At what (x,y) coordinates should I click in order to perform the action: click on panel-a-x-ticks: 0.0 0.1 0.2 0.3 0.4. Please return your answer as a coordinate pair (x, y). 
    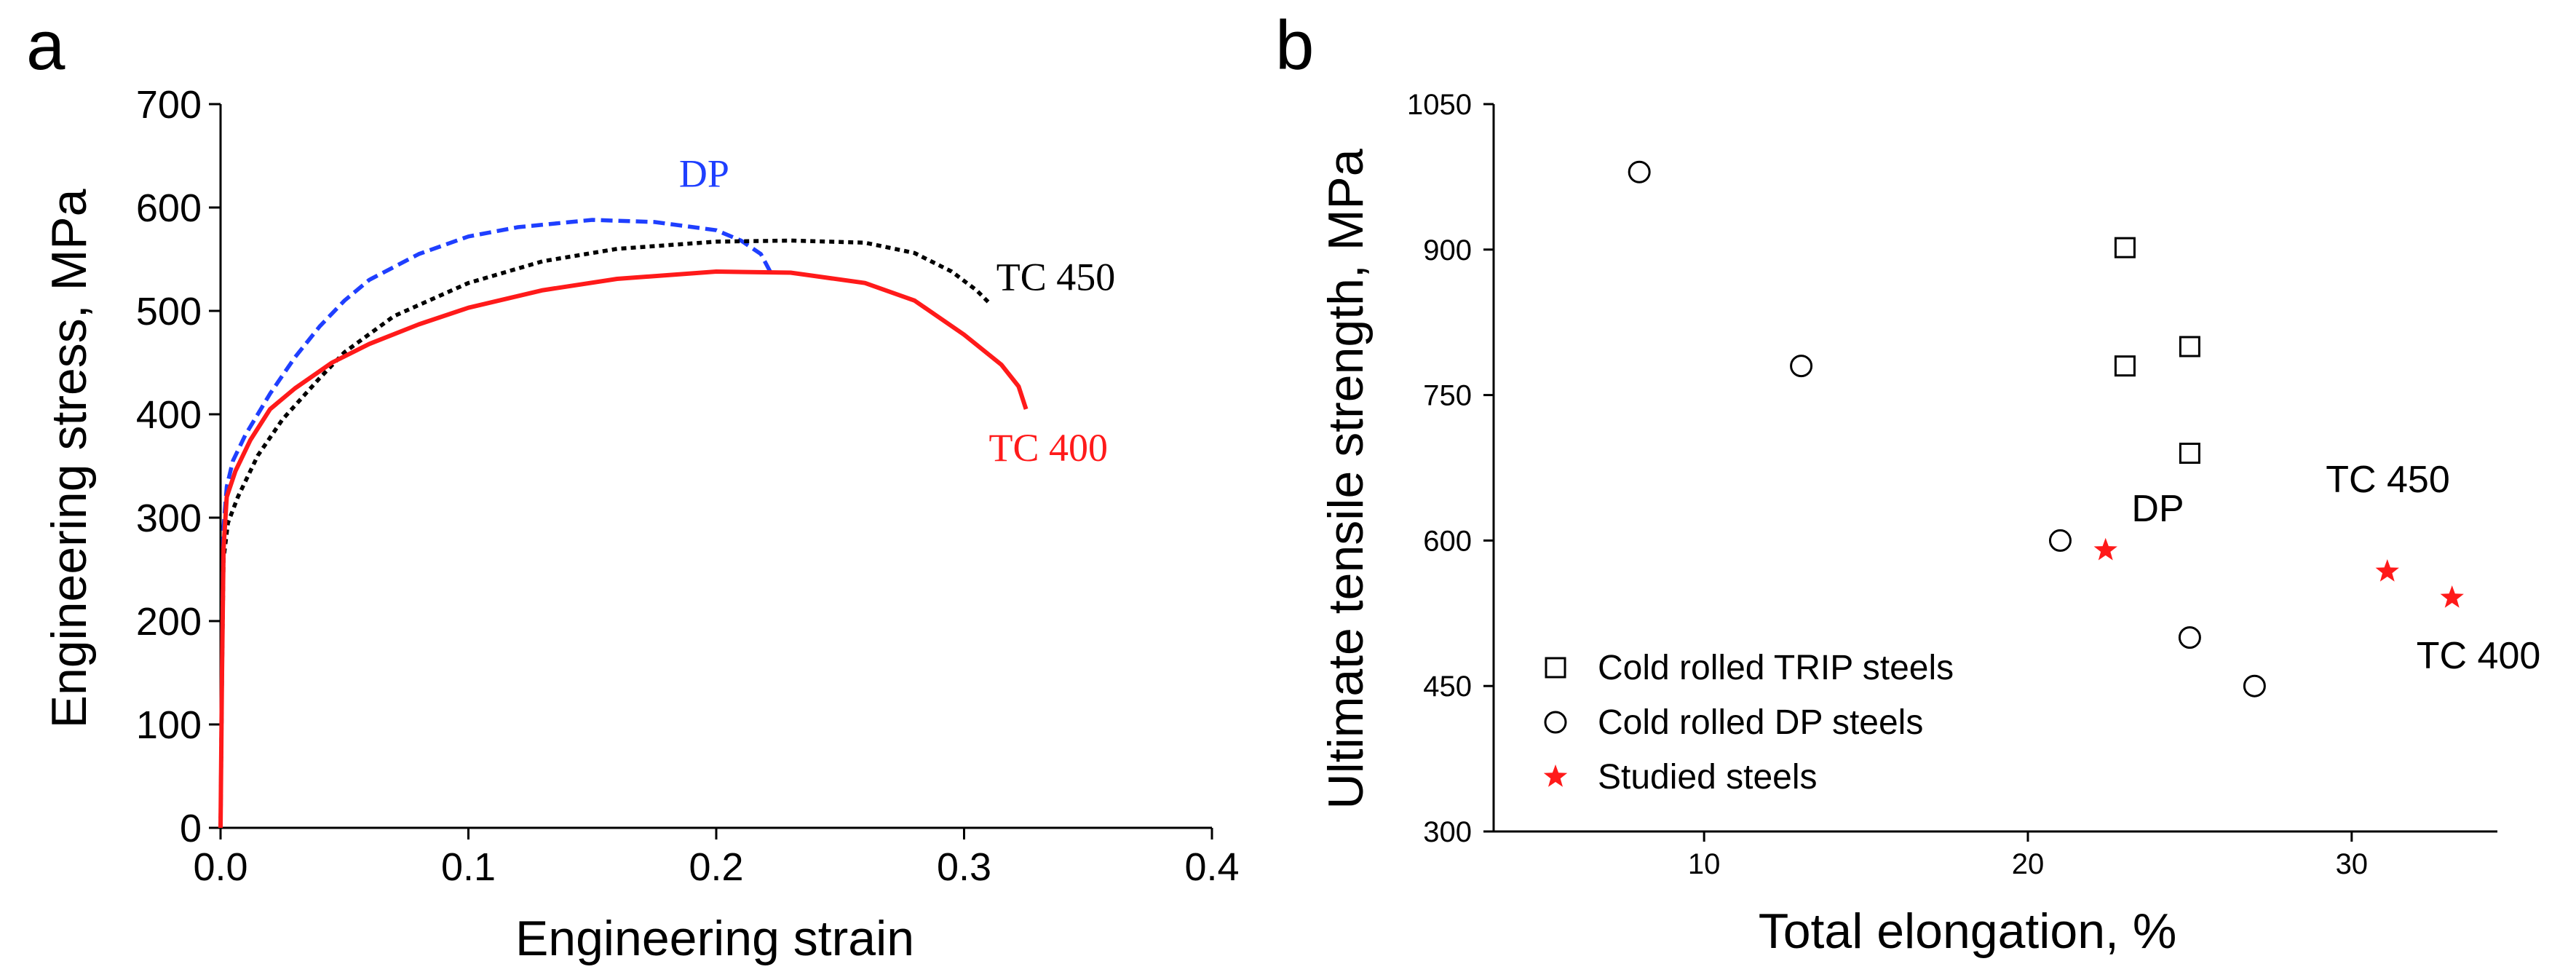
    Looking at the image, I should click on (716, 858).